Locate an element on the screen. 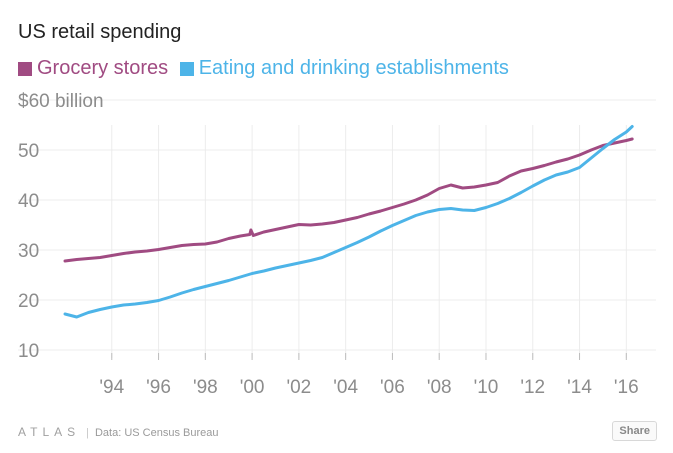  share-button: Share is located at coordinates (634, 431).